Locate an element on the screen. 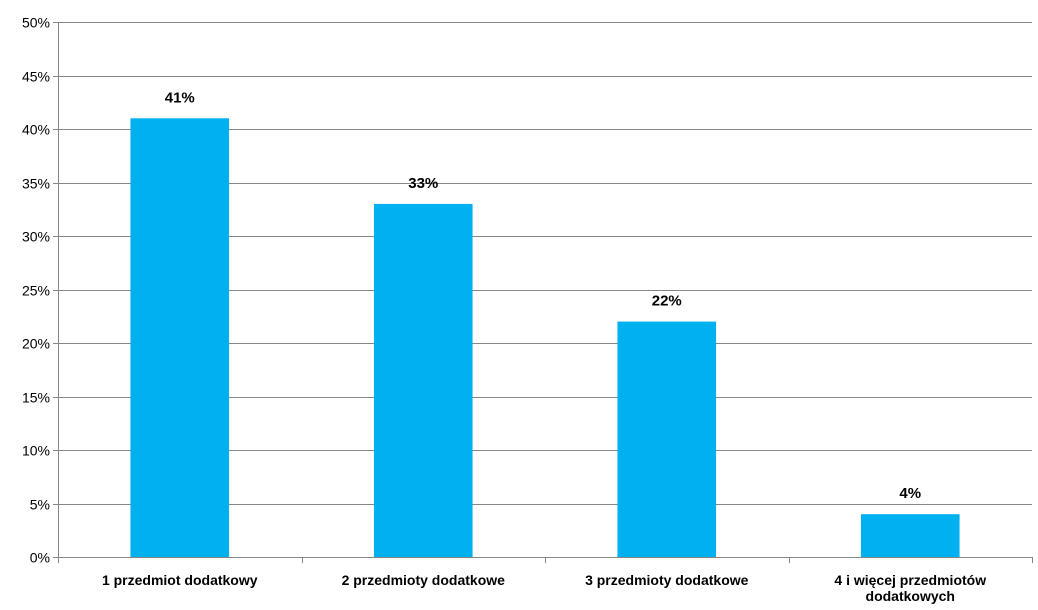 The width and height of the screenshot is (1038, 610). y-tick-label: 20% is located at coordinates (36, 344).